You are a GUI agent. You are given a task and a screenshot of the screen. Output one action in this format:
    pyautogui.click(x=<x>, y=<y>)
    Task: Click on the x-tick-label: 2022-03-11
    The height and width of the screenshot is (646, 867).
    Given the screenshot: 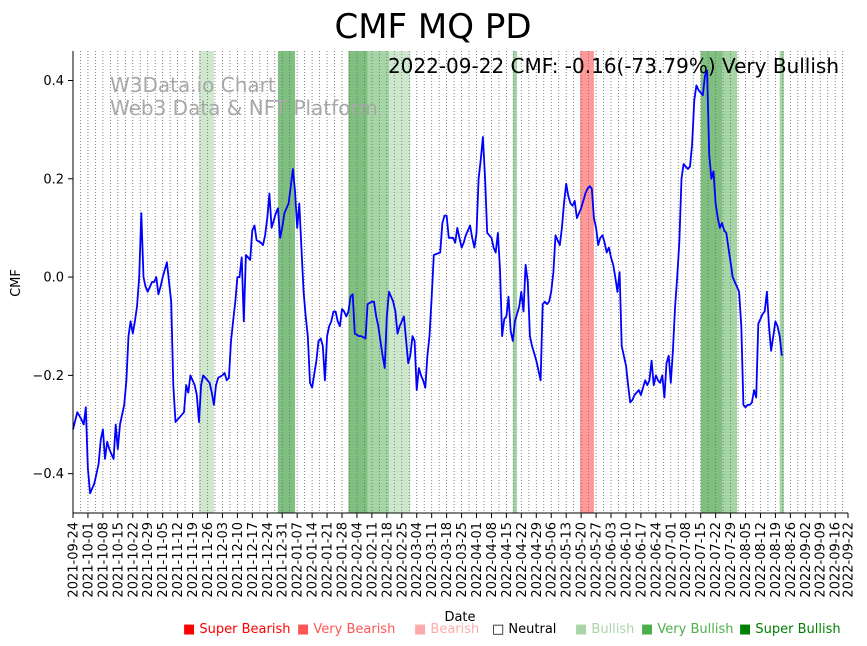 What is the action you would take?
    pyautogui.click(x=432, y=560)
    